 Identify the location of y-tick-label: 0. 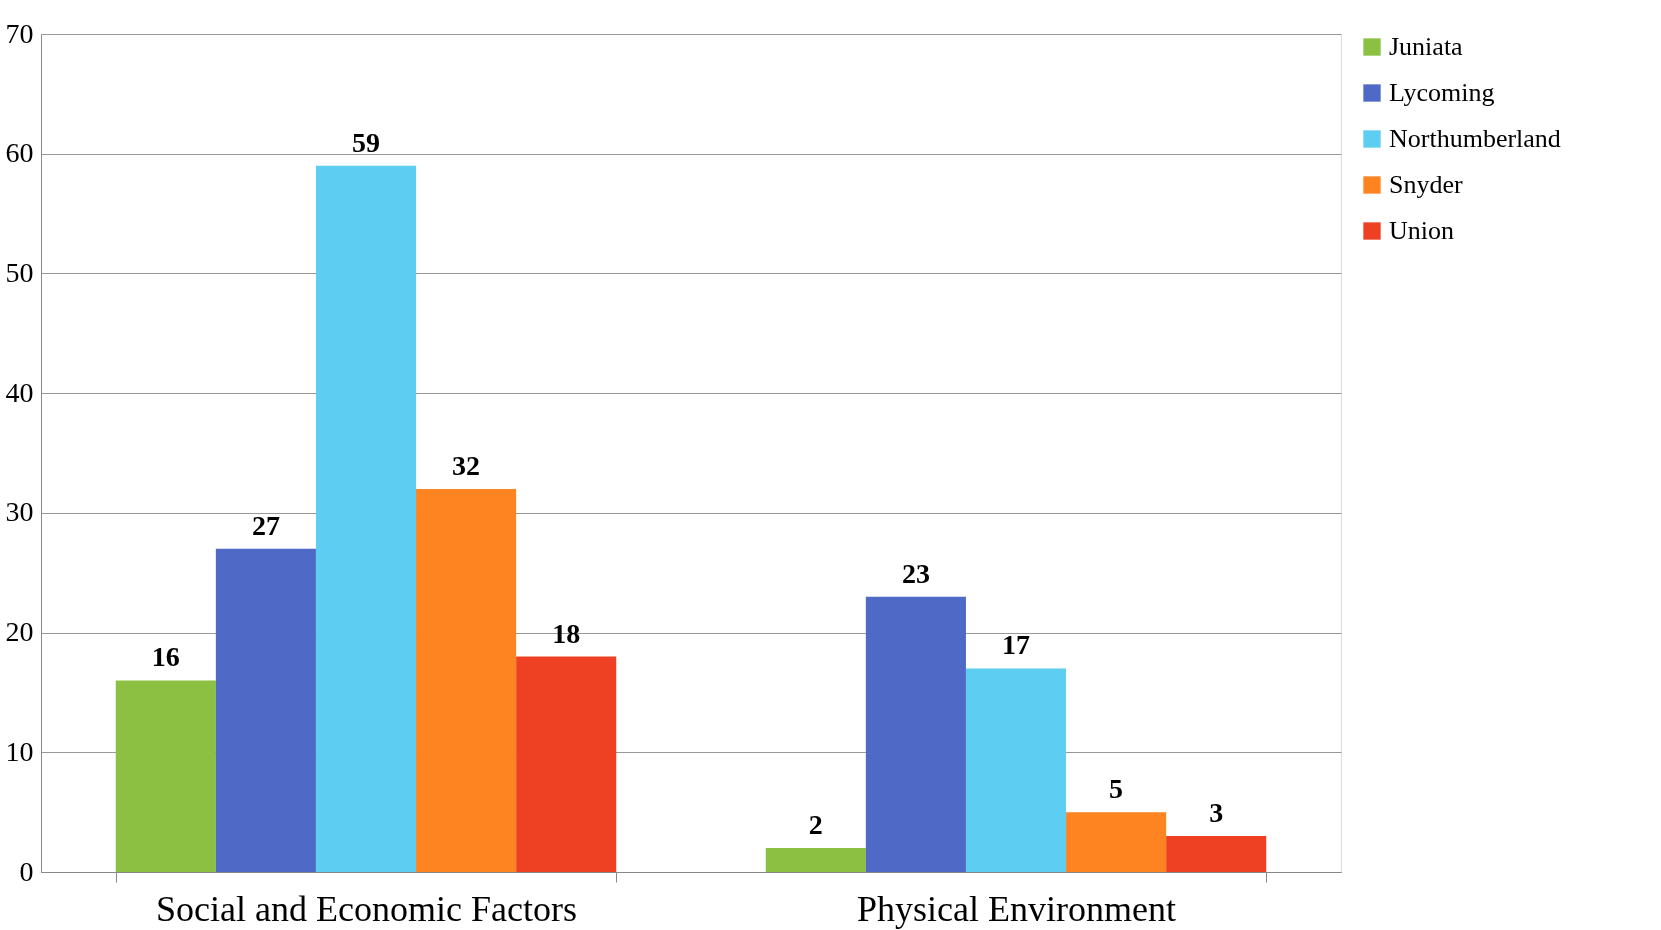
(26, 871).